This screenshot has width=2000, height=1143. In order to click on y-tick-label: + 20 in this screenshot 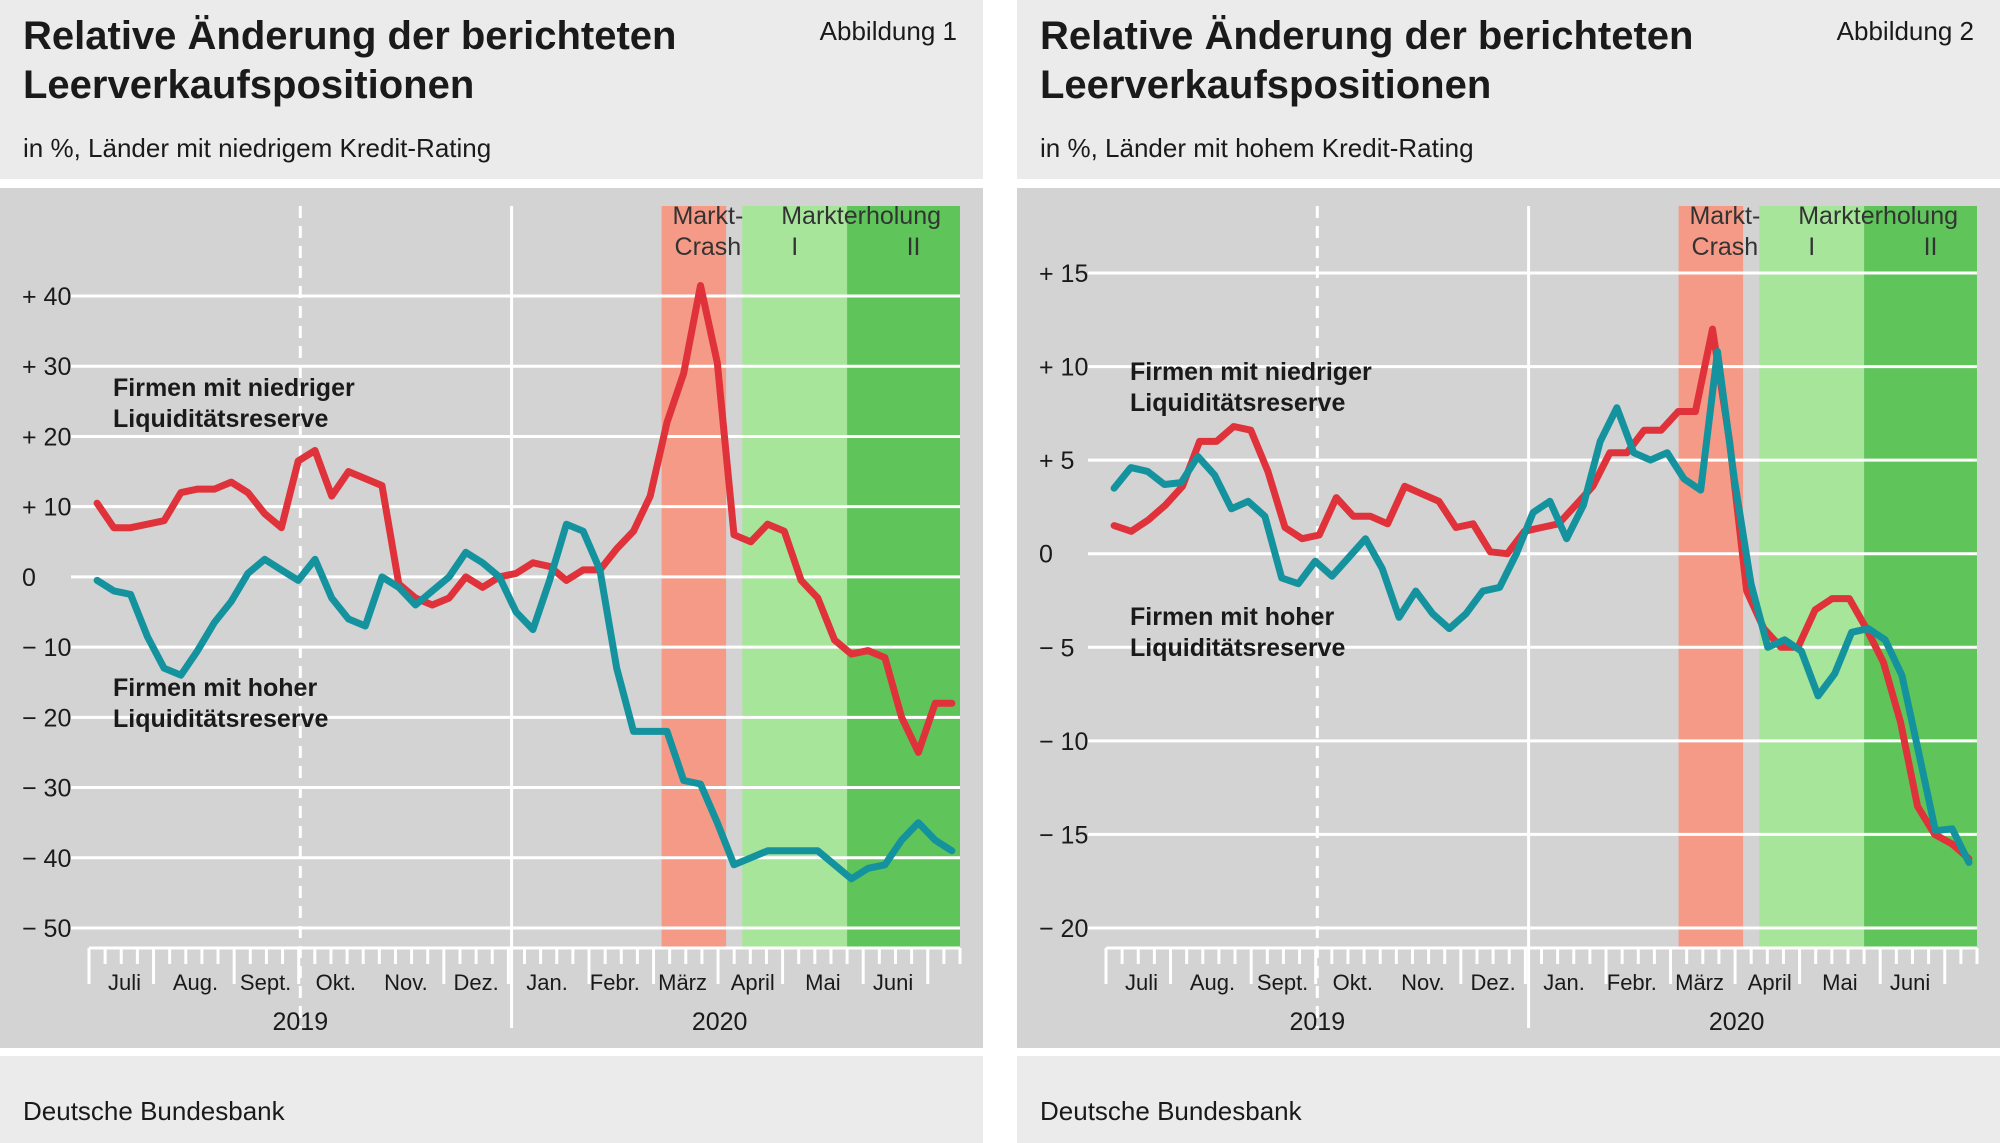, I will do `click(46, 437)`.